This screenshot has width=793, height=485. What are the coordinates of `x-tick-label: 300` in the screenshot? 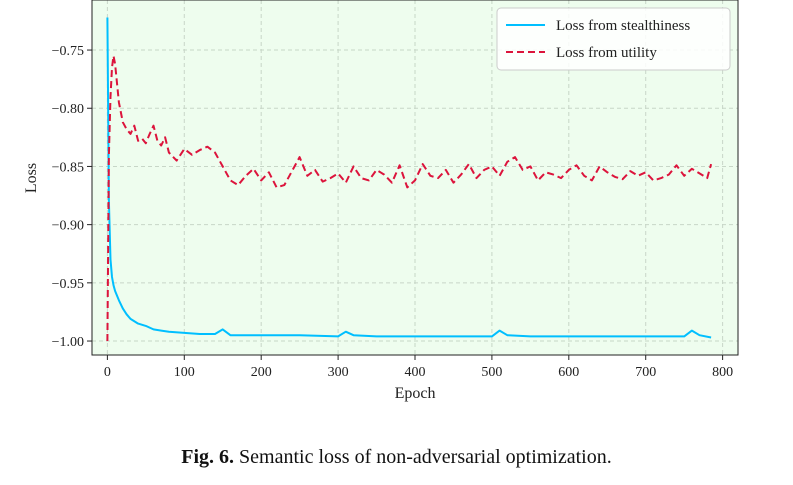 It's located at (338, 372).